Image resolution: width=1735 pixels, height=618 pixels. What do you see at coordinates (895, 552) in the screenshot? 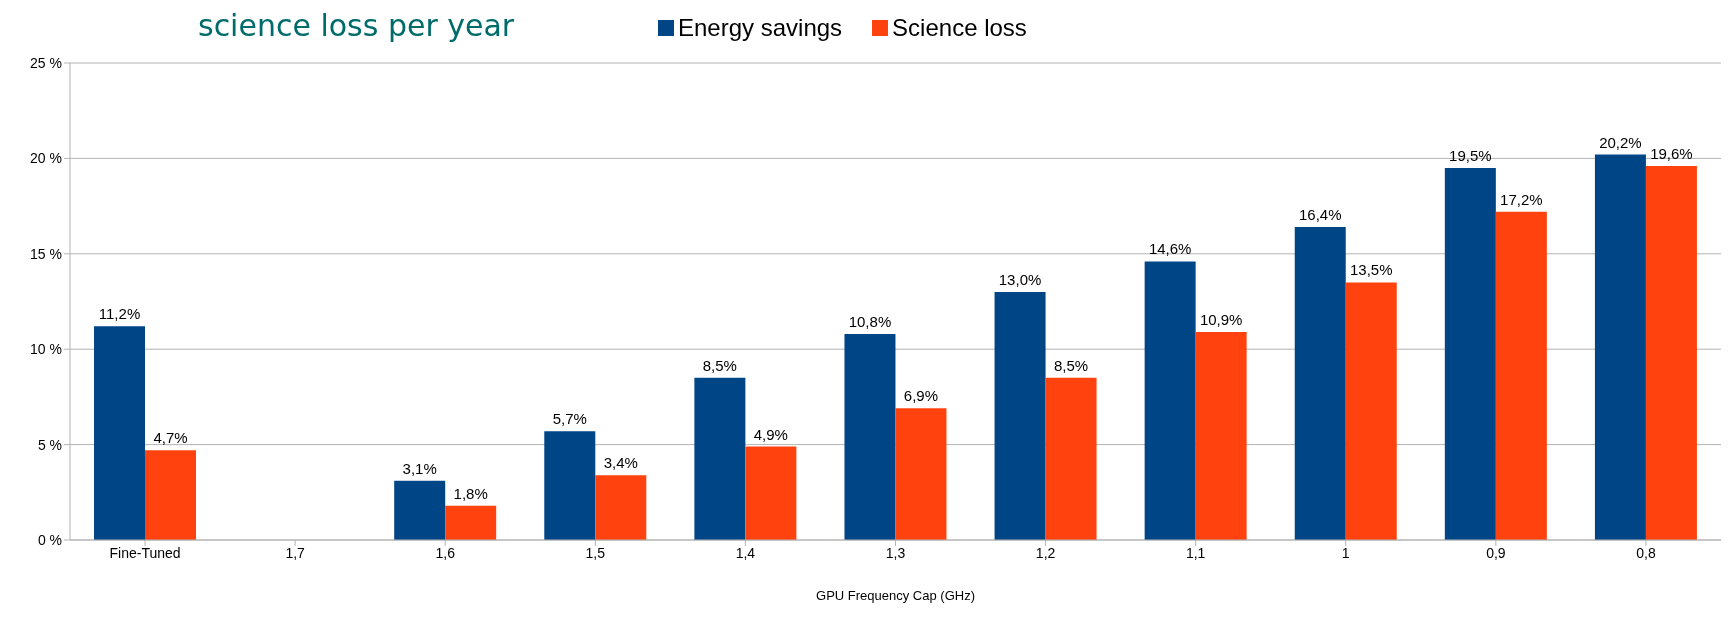
I see `x-tick-label: 1,3` at bounding box center [895, 552].